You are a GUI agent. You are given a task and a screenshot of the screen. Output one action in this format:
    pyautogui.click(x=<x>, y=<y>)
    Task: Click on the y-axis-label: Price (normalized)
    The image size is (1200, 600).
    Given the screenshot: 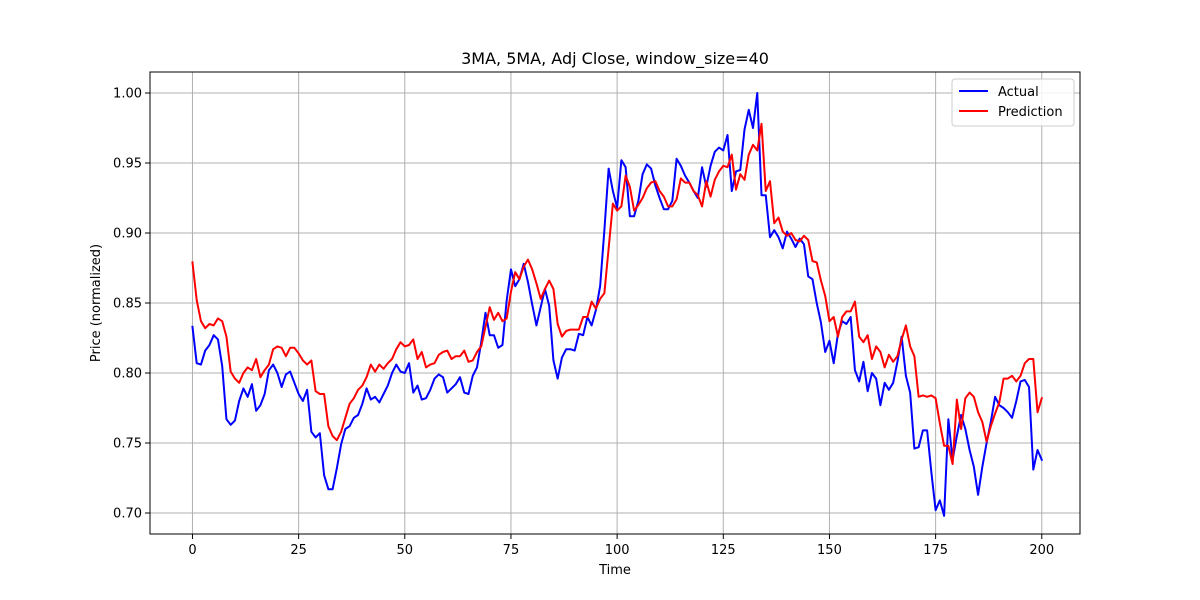 What is the action you would take?
    pyautogui.click(x=96, y=303)
    